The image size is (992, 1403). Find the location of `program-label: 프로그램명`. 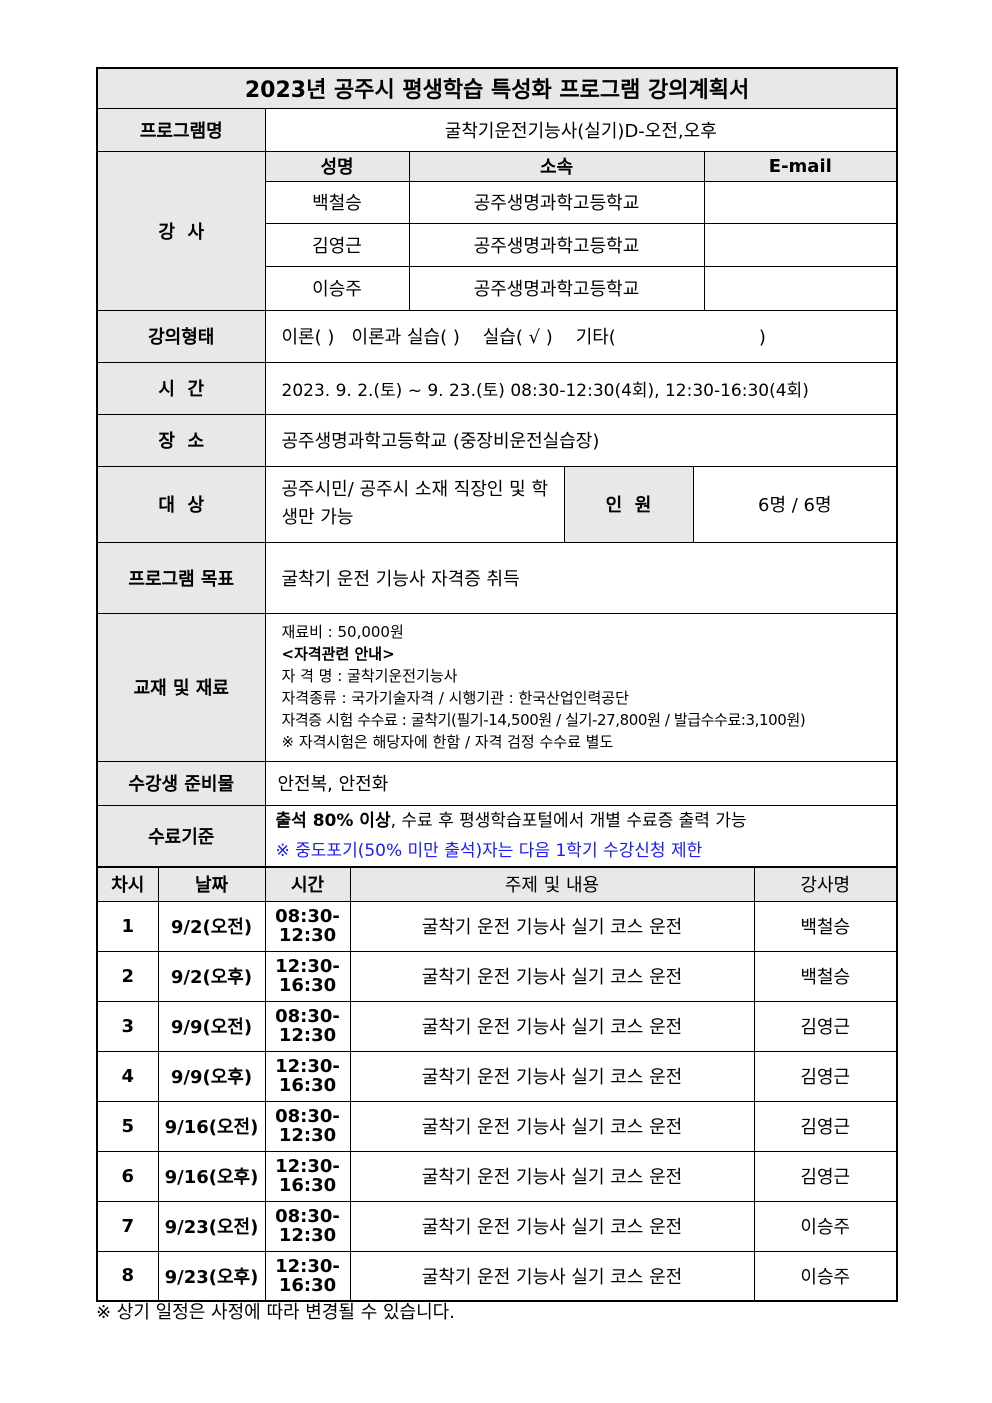

program-label: 프로그램명 is located at coordinates (181, 129).